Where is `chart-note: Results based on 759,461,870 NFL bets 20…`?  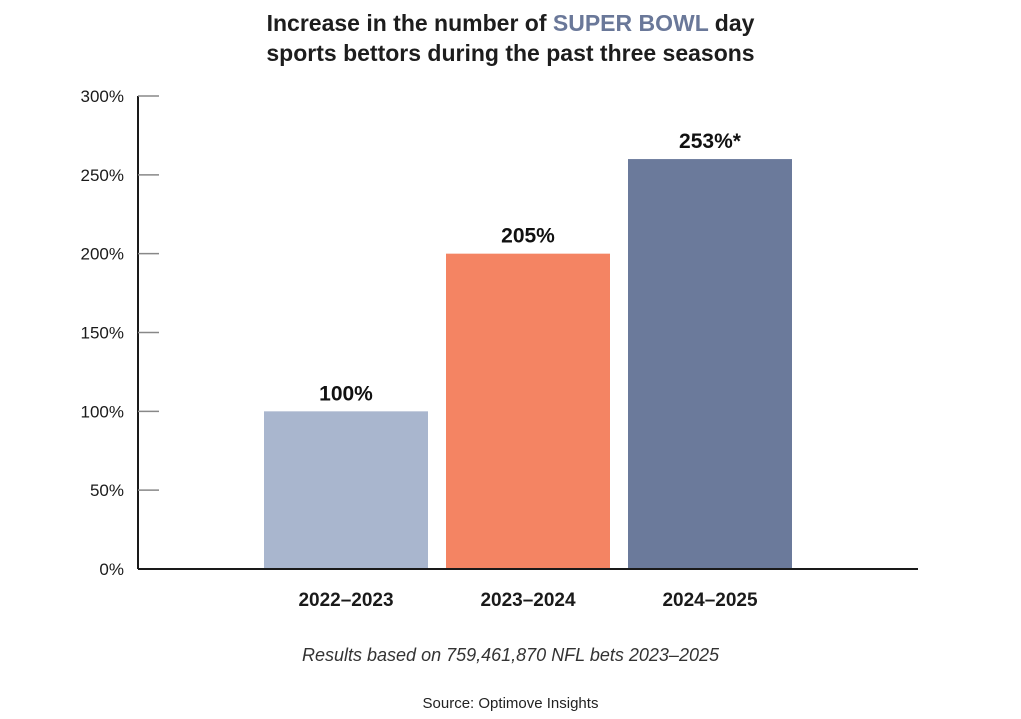
chart-note: Results based on 759,461,870 NFL bets 20… is located at coordinates (510, 655).